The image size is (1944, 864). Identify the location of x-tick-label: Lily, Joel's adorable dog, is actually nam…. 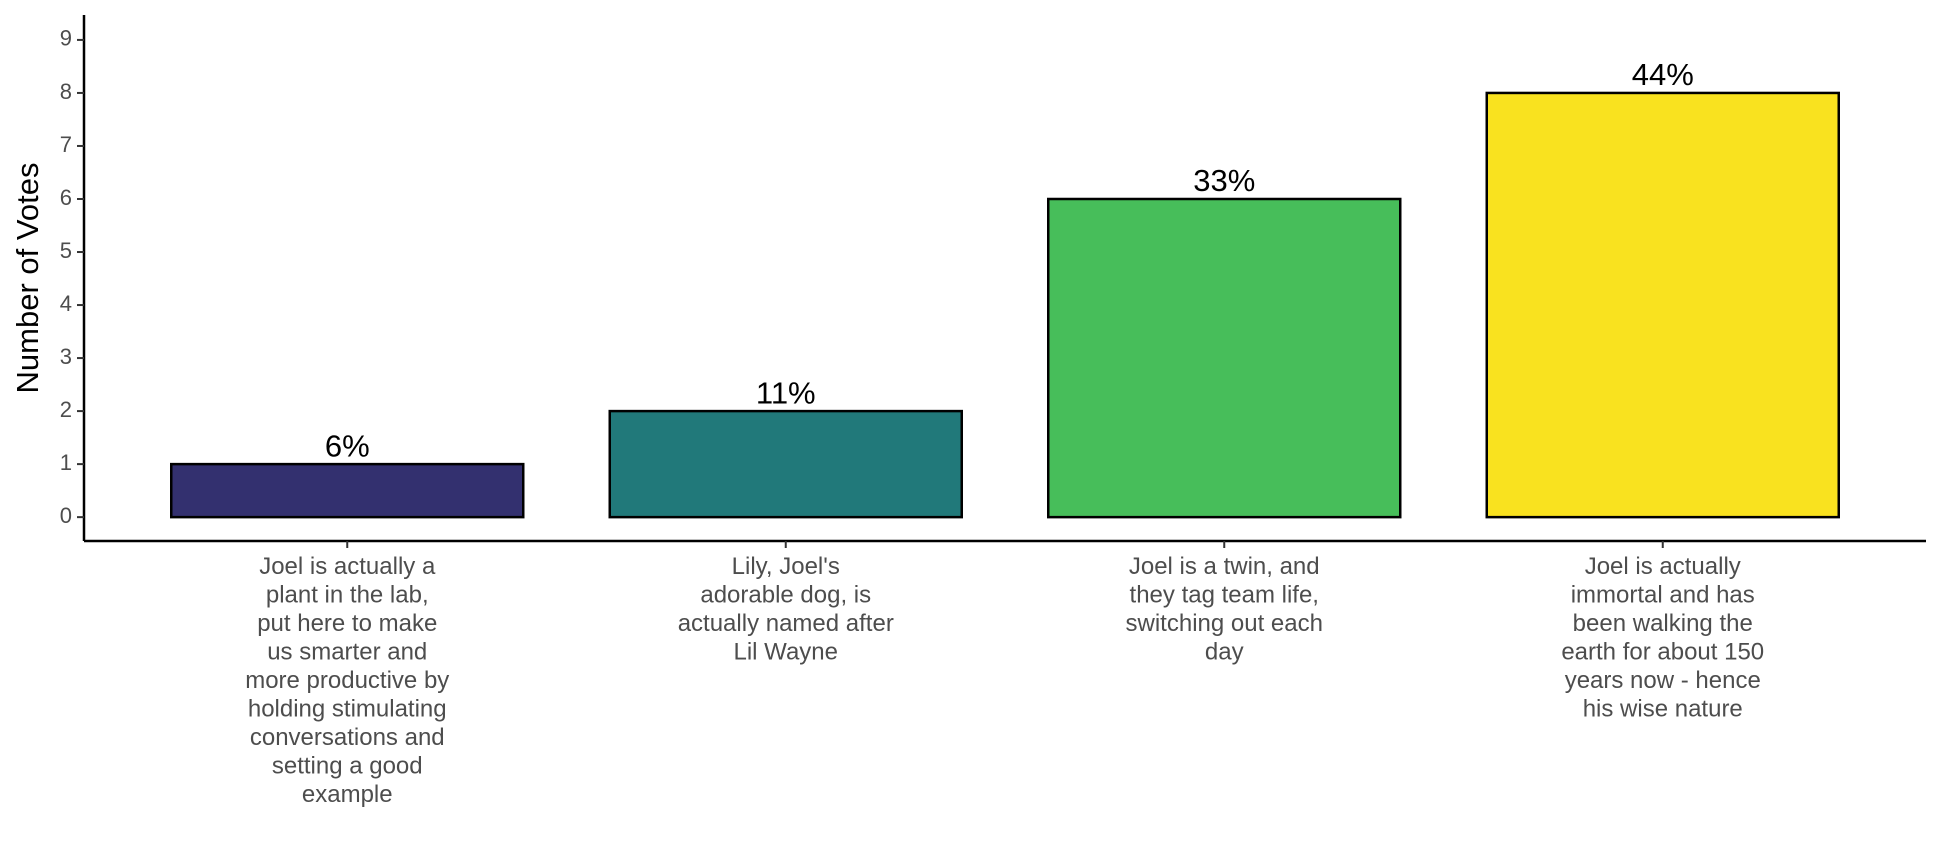
(786, 609).